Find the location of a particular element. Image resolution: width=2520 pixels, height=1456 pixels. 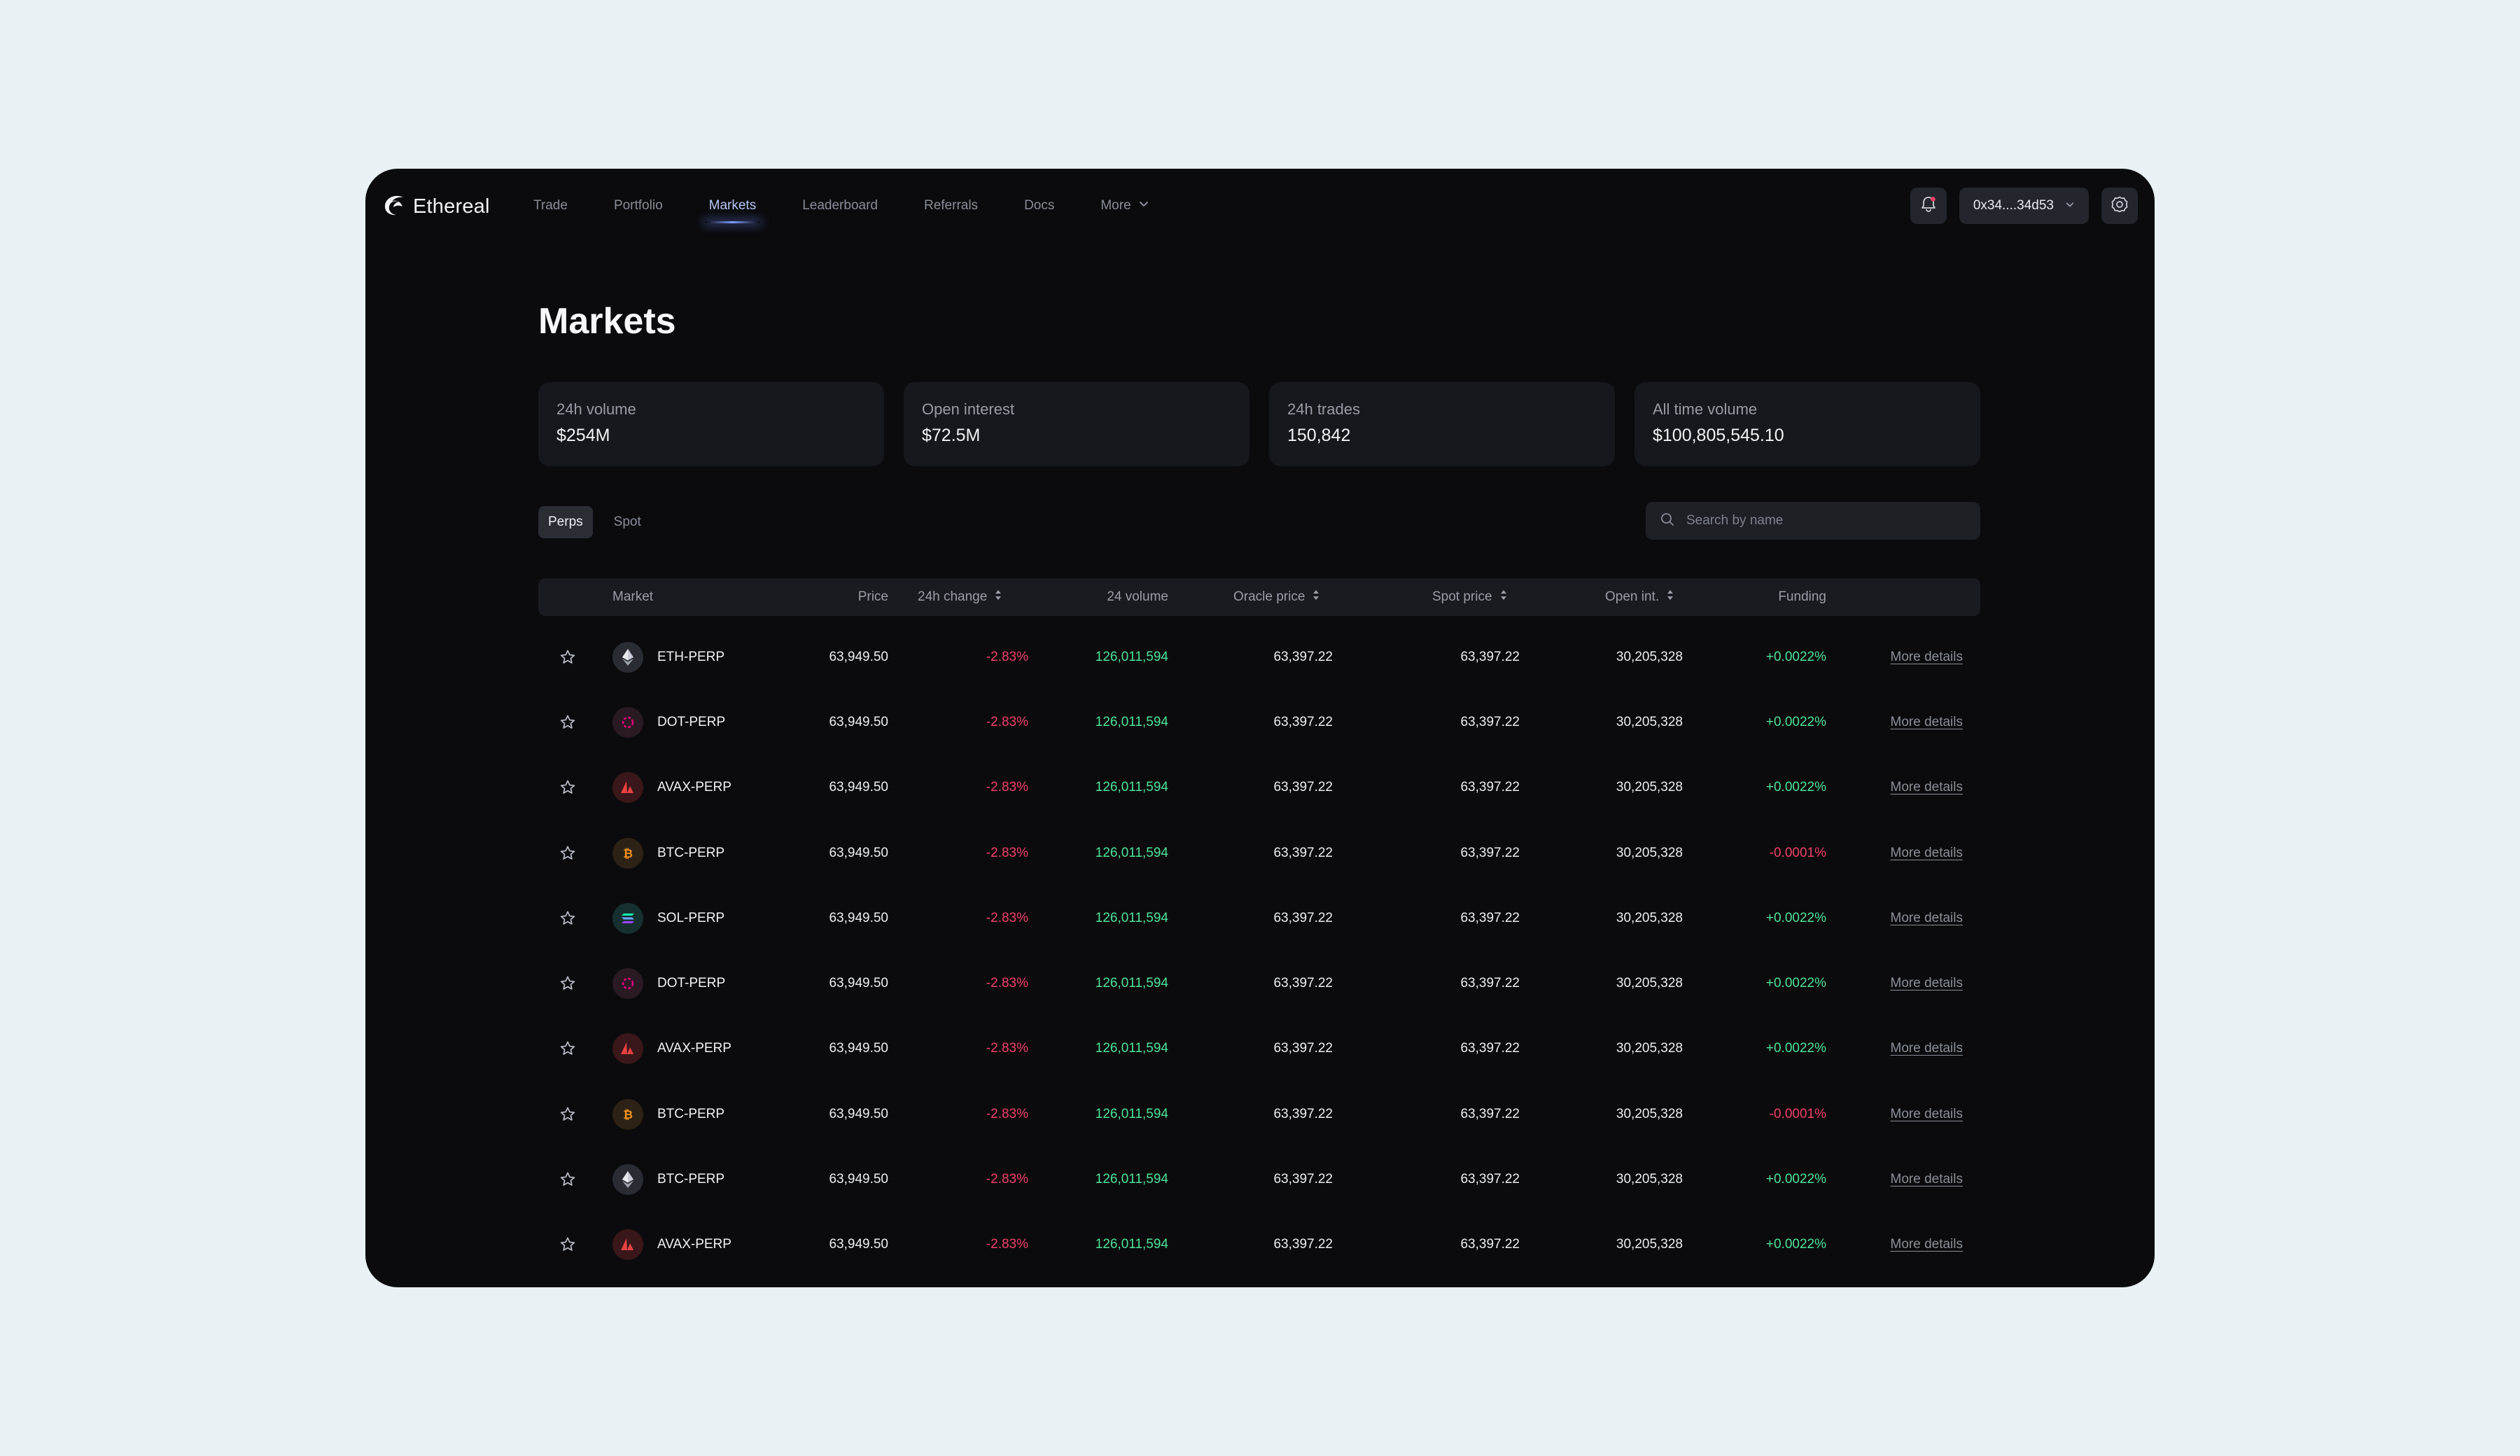

brand: Ethereal is located at coordinates (436, 206).